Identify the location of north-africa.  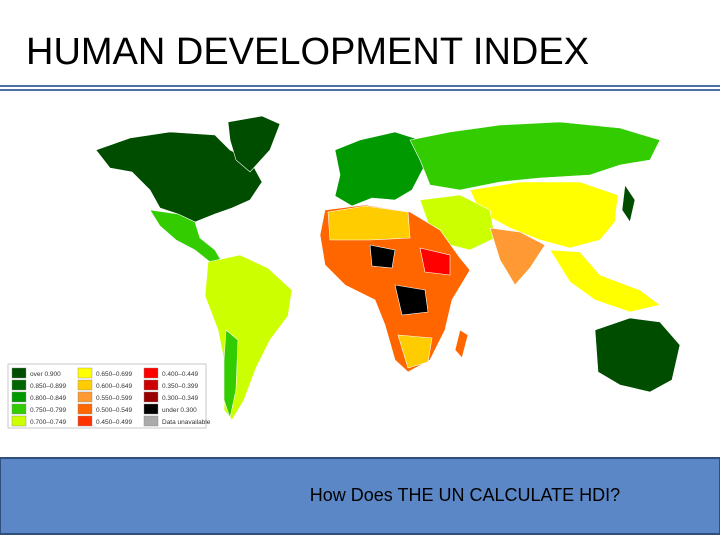
(369, 223).